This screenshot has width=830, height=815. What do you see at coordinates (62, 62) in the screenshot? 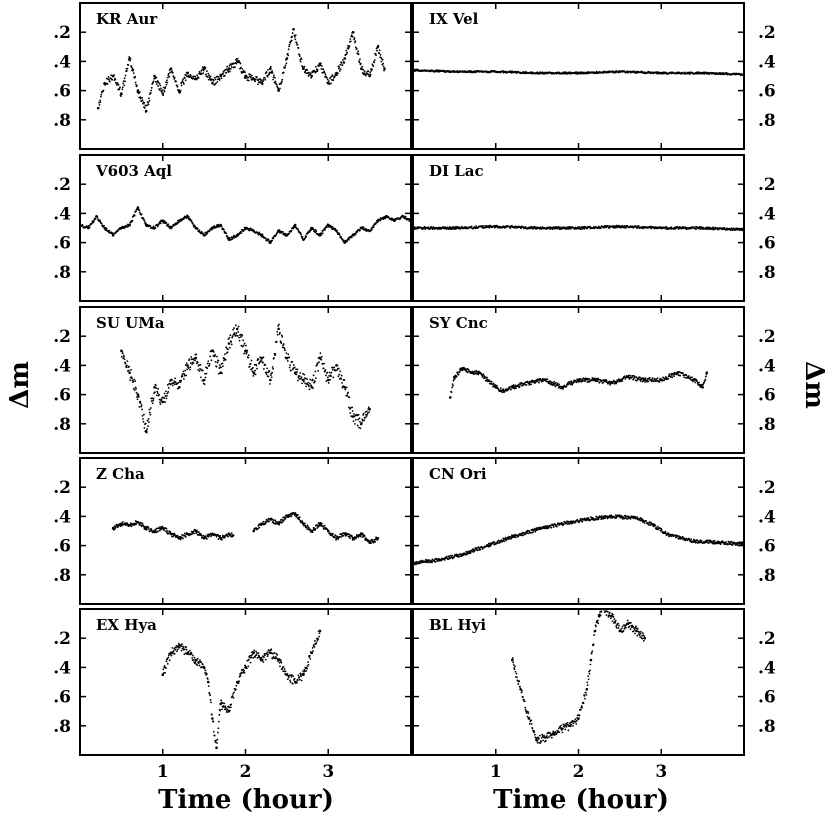
I see `y-tick-label: .4` at bounding box center [62, 62].